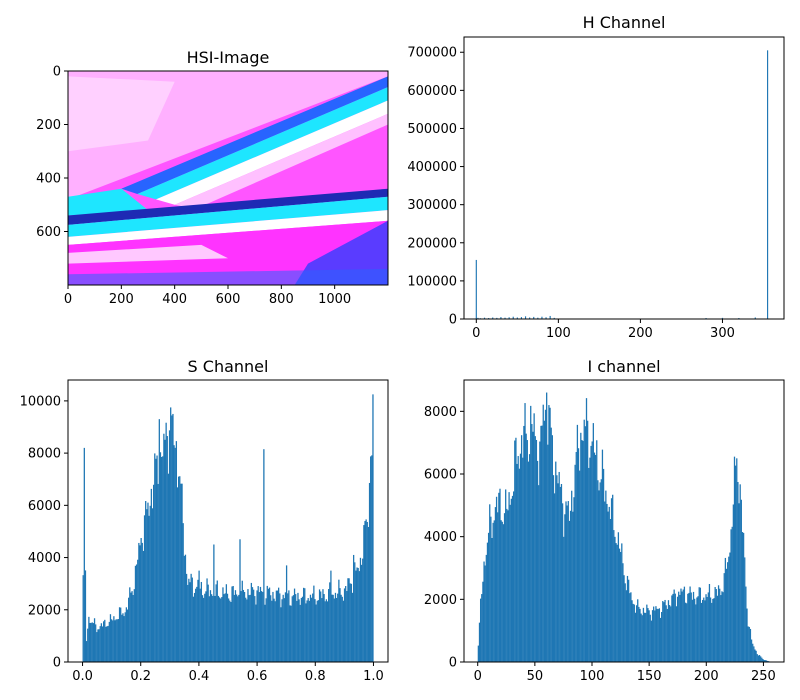 This screenshot has height=700, width=800. Describe the element at coordinates (706, 676) in the screenshot. I see `i-channel-xtick-label: 200` at that location.